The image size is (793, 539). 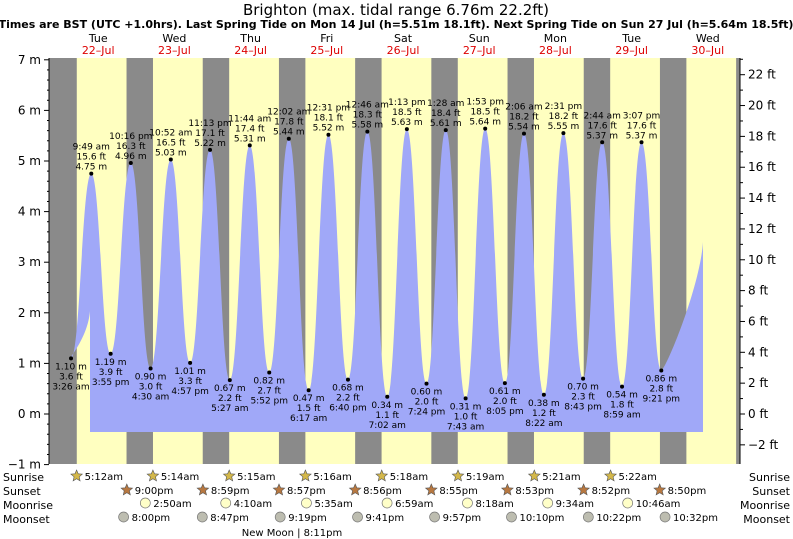 I want to click on tide-label: 18.5 ft, so click(x=485, y=113).